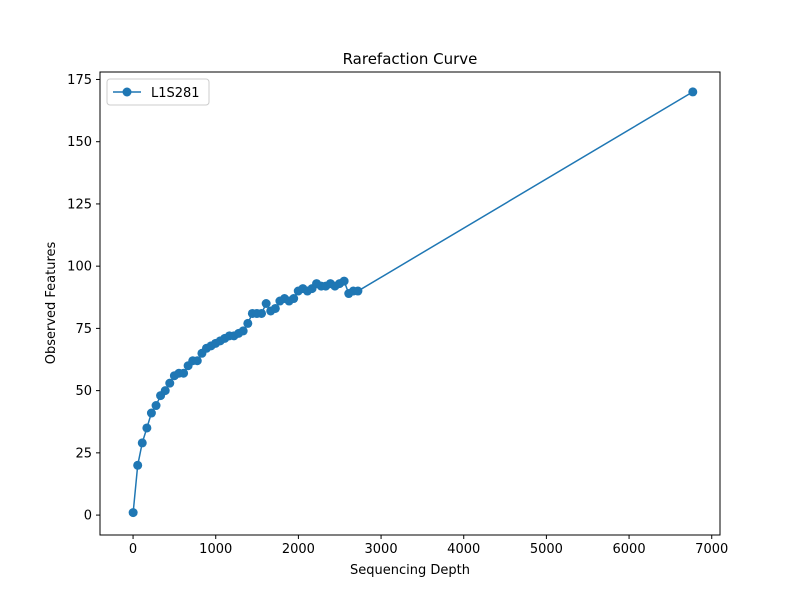 This screenshot has width=800, height=600. I want to click on y-tick-label: 75, so click(83, 329).